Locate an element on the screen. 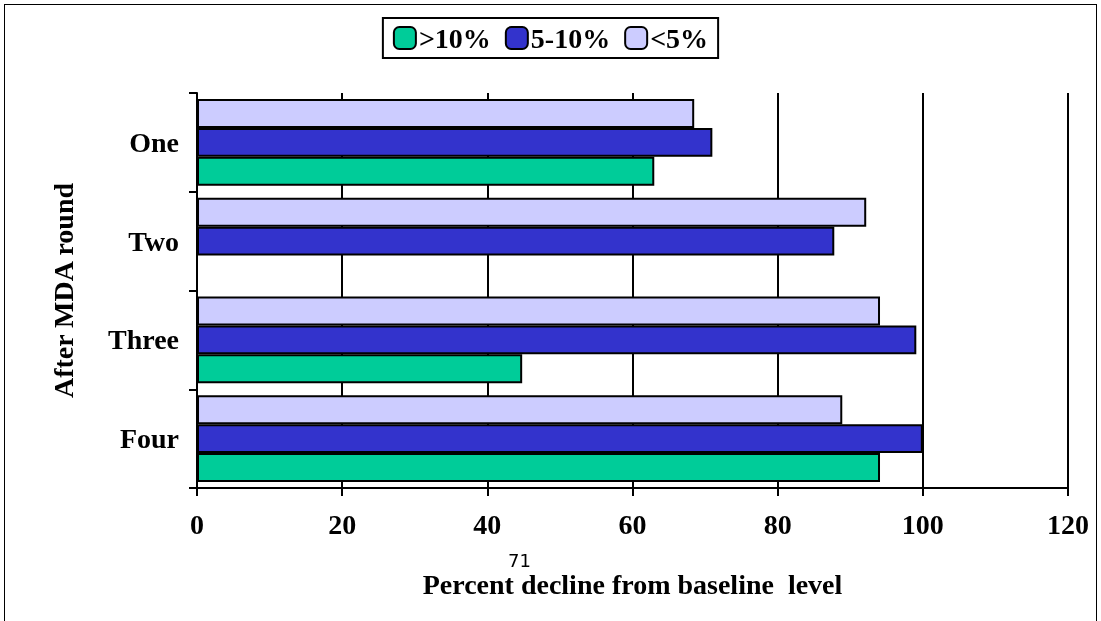 This screenshot has height=621, width=1101. legend-label: <5% is located at coordinates (679, 38).